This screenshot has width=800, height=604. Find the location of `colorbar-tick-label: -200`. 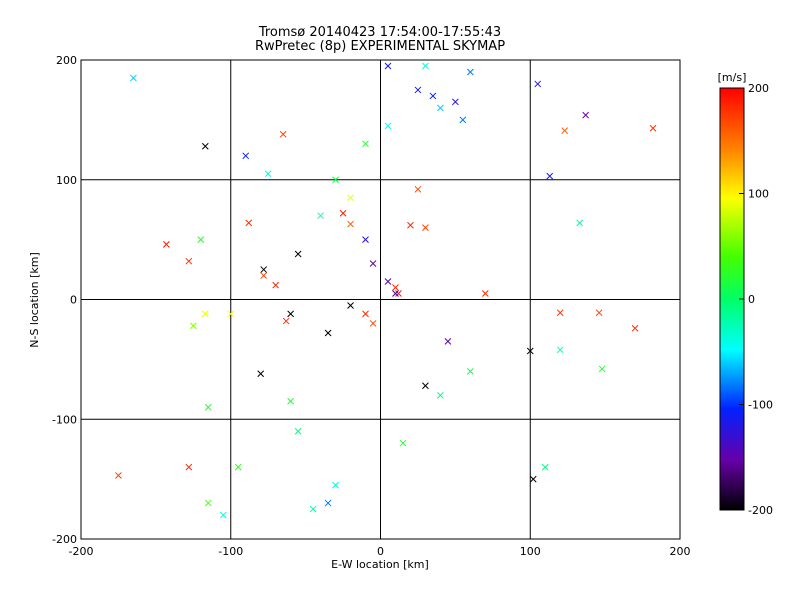

colorbar-tick-label: -200 is located at coordinates (760, 510).